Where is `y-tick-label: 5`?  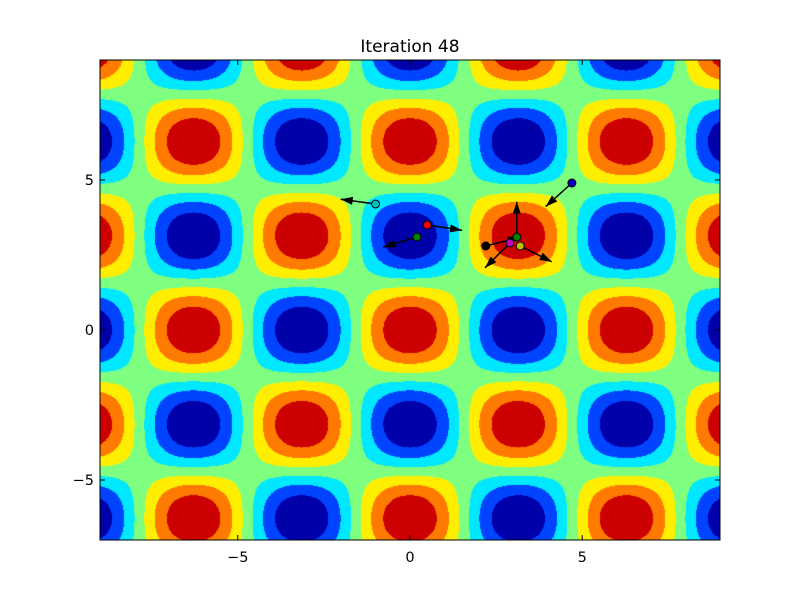 y-tick-label: 5 is located at coordinates (89, 181).